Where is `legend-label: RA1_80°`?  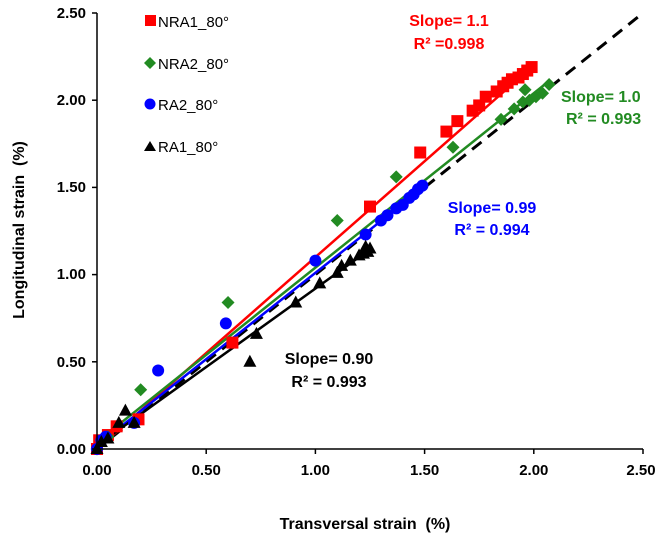 legend-label: RA1_80° is located at coordinates (188, 147).